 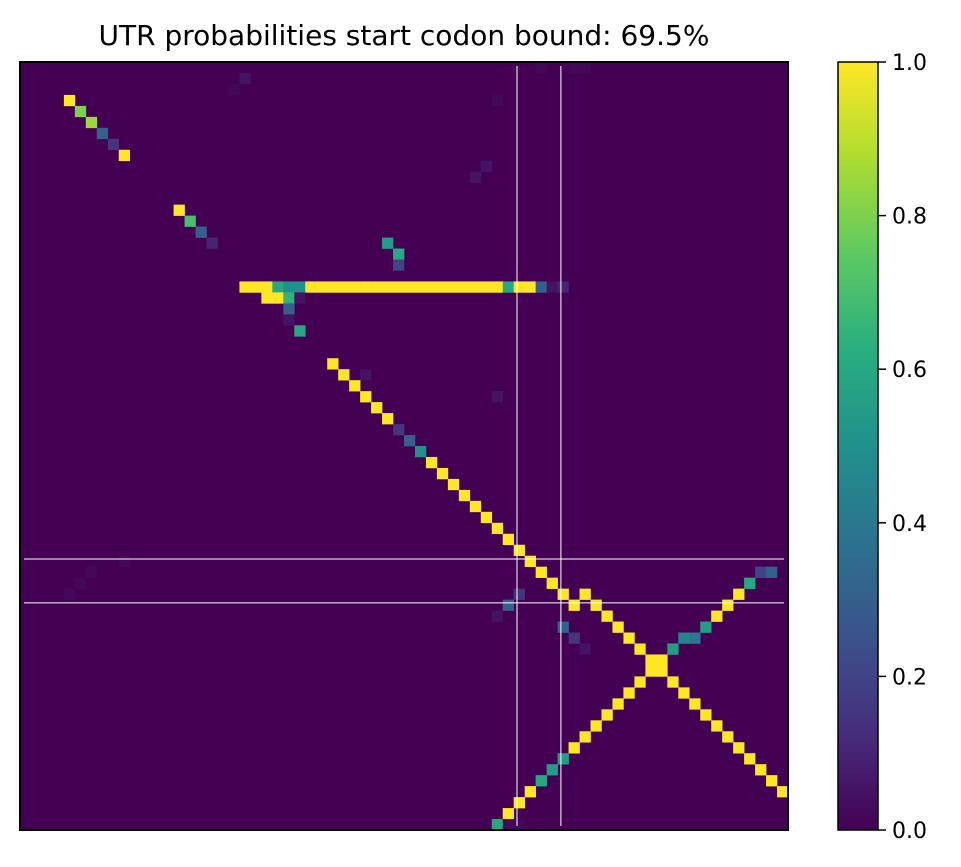 What do you see at coordinates (882, 447) in the screenshot?
I see `colorbar: 0.0 0.2 0.4 0.6 0.8 1.0` at bounding box center [882, 447].